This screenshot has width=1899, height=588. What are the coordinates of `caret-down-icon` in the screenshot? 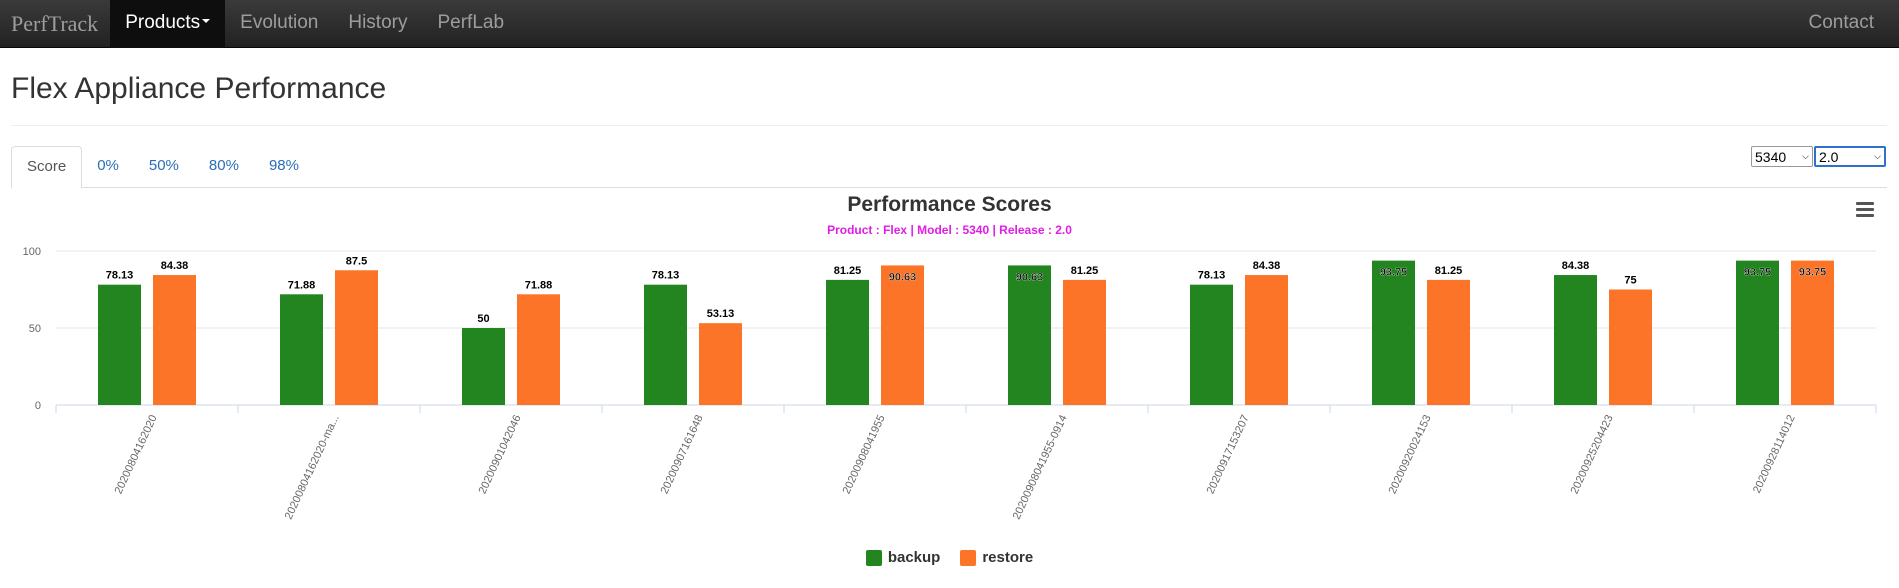 It's located at (206, 21).